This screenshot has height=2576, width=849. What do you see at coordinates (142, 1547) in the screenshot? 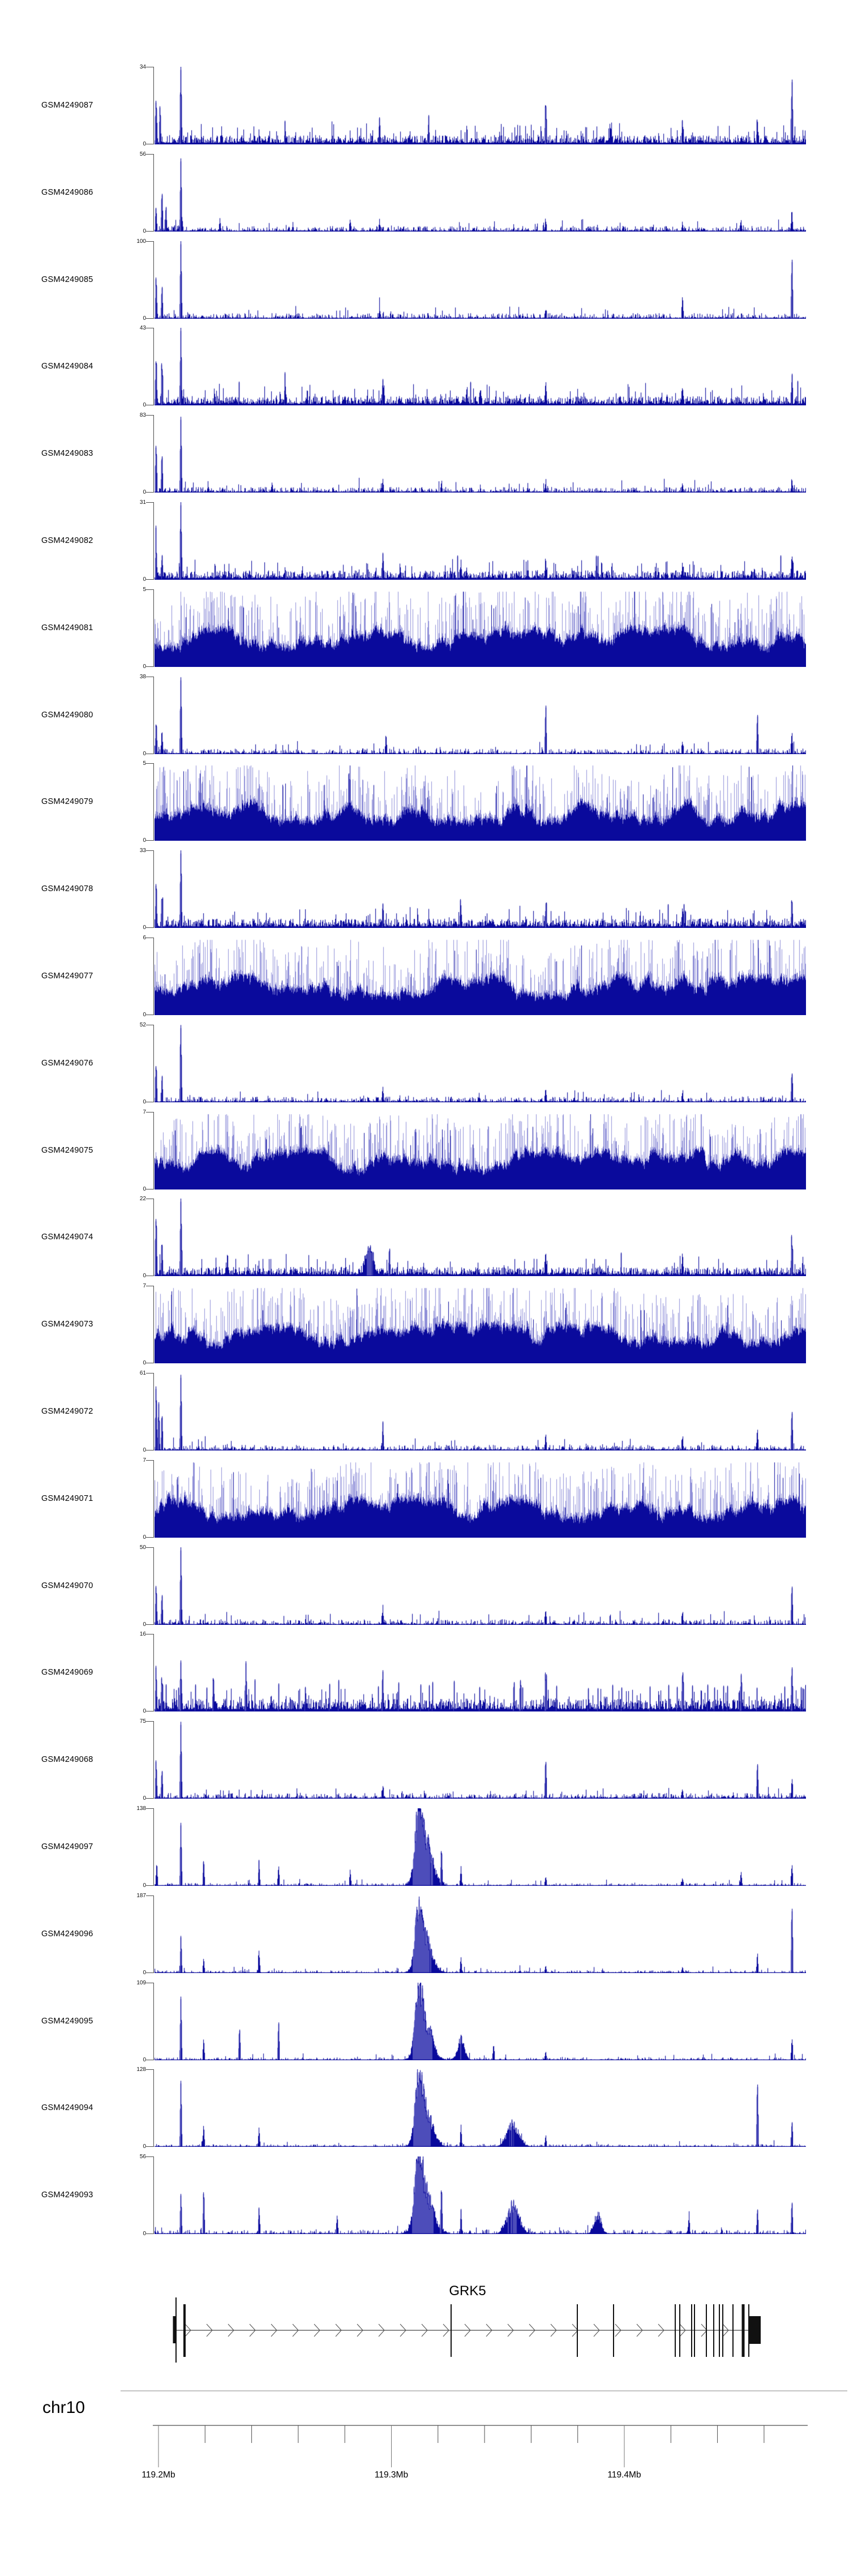
I see `track-ymax-label: 50` at bounding box center [142, 1547].